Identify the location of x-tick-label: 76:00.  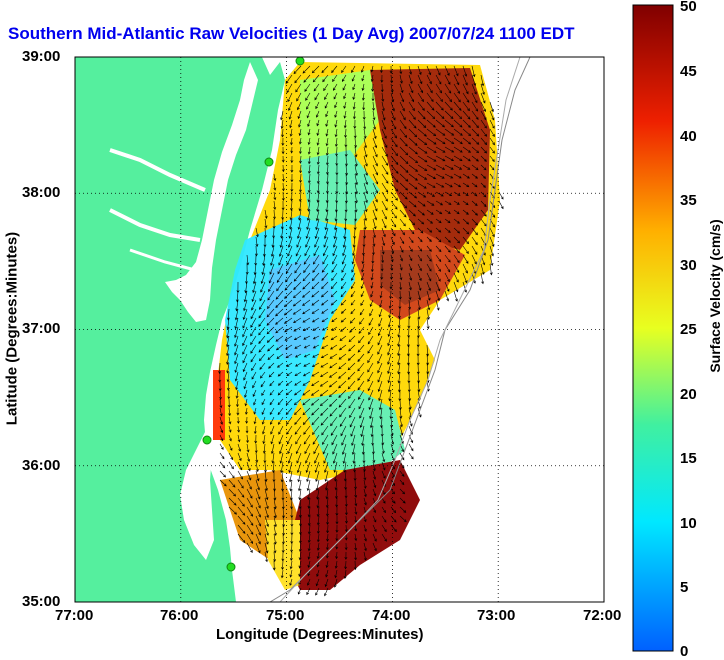
(179, 615).